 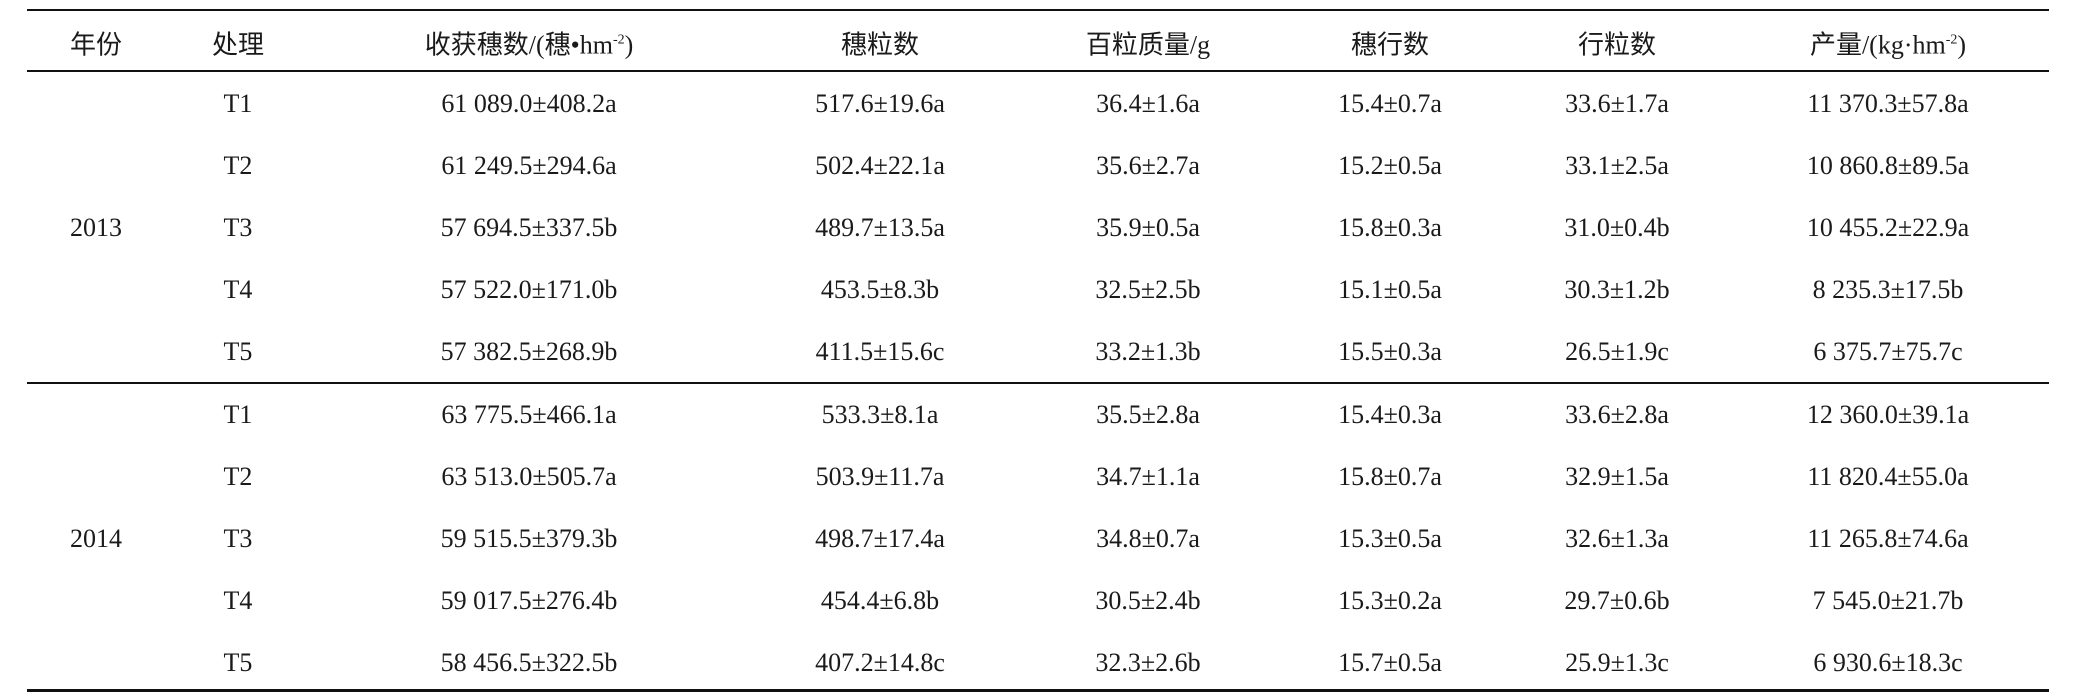 I want to click on data-cell: 33.2±1.3b, so click(x=1148, y=352).